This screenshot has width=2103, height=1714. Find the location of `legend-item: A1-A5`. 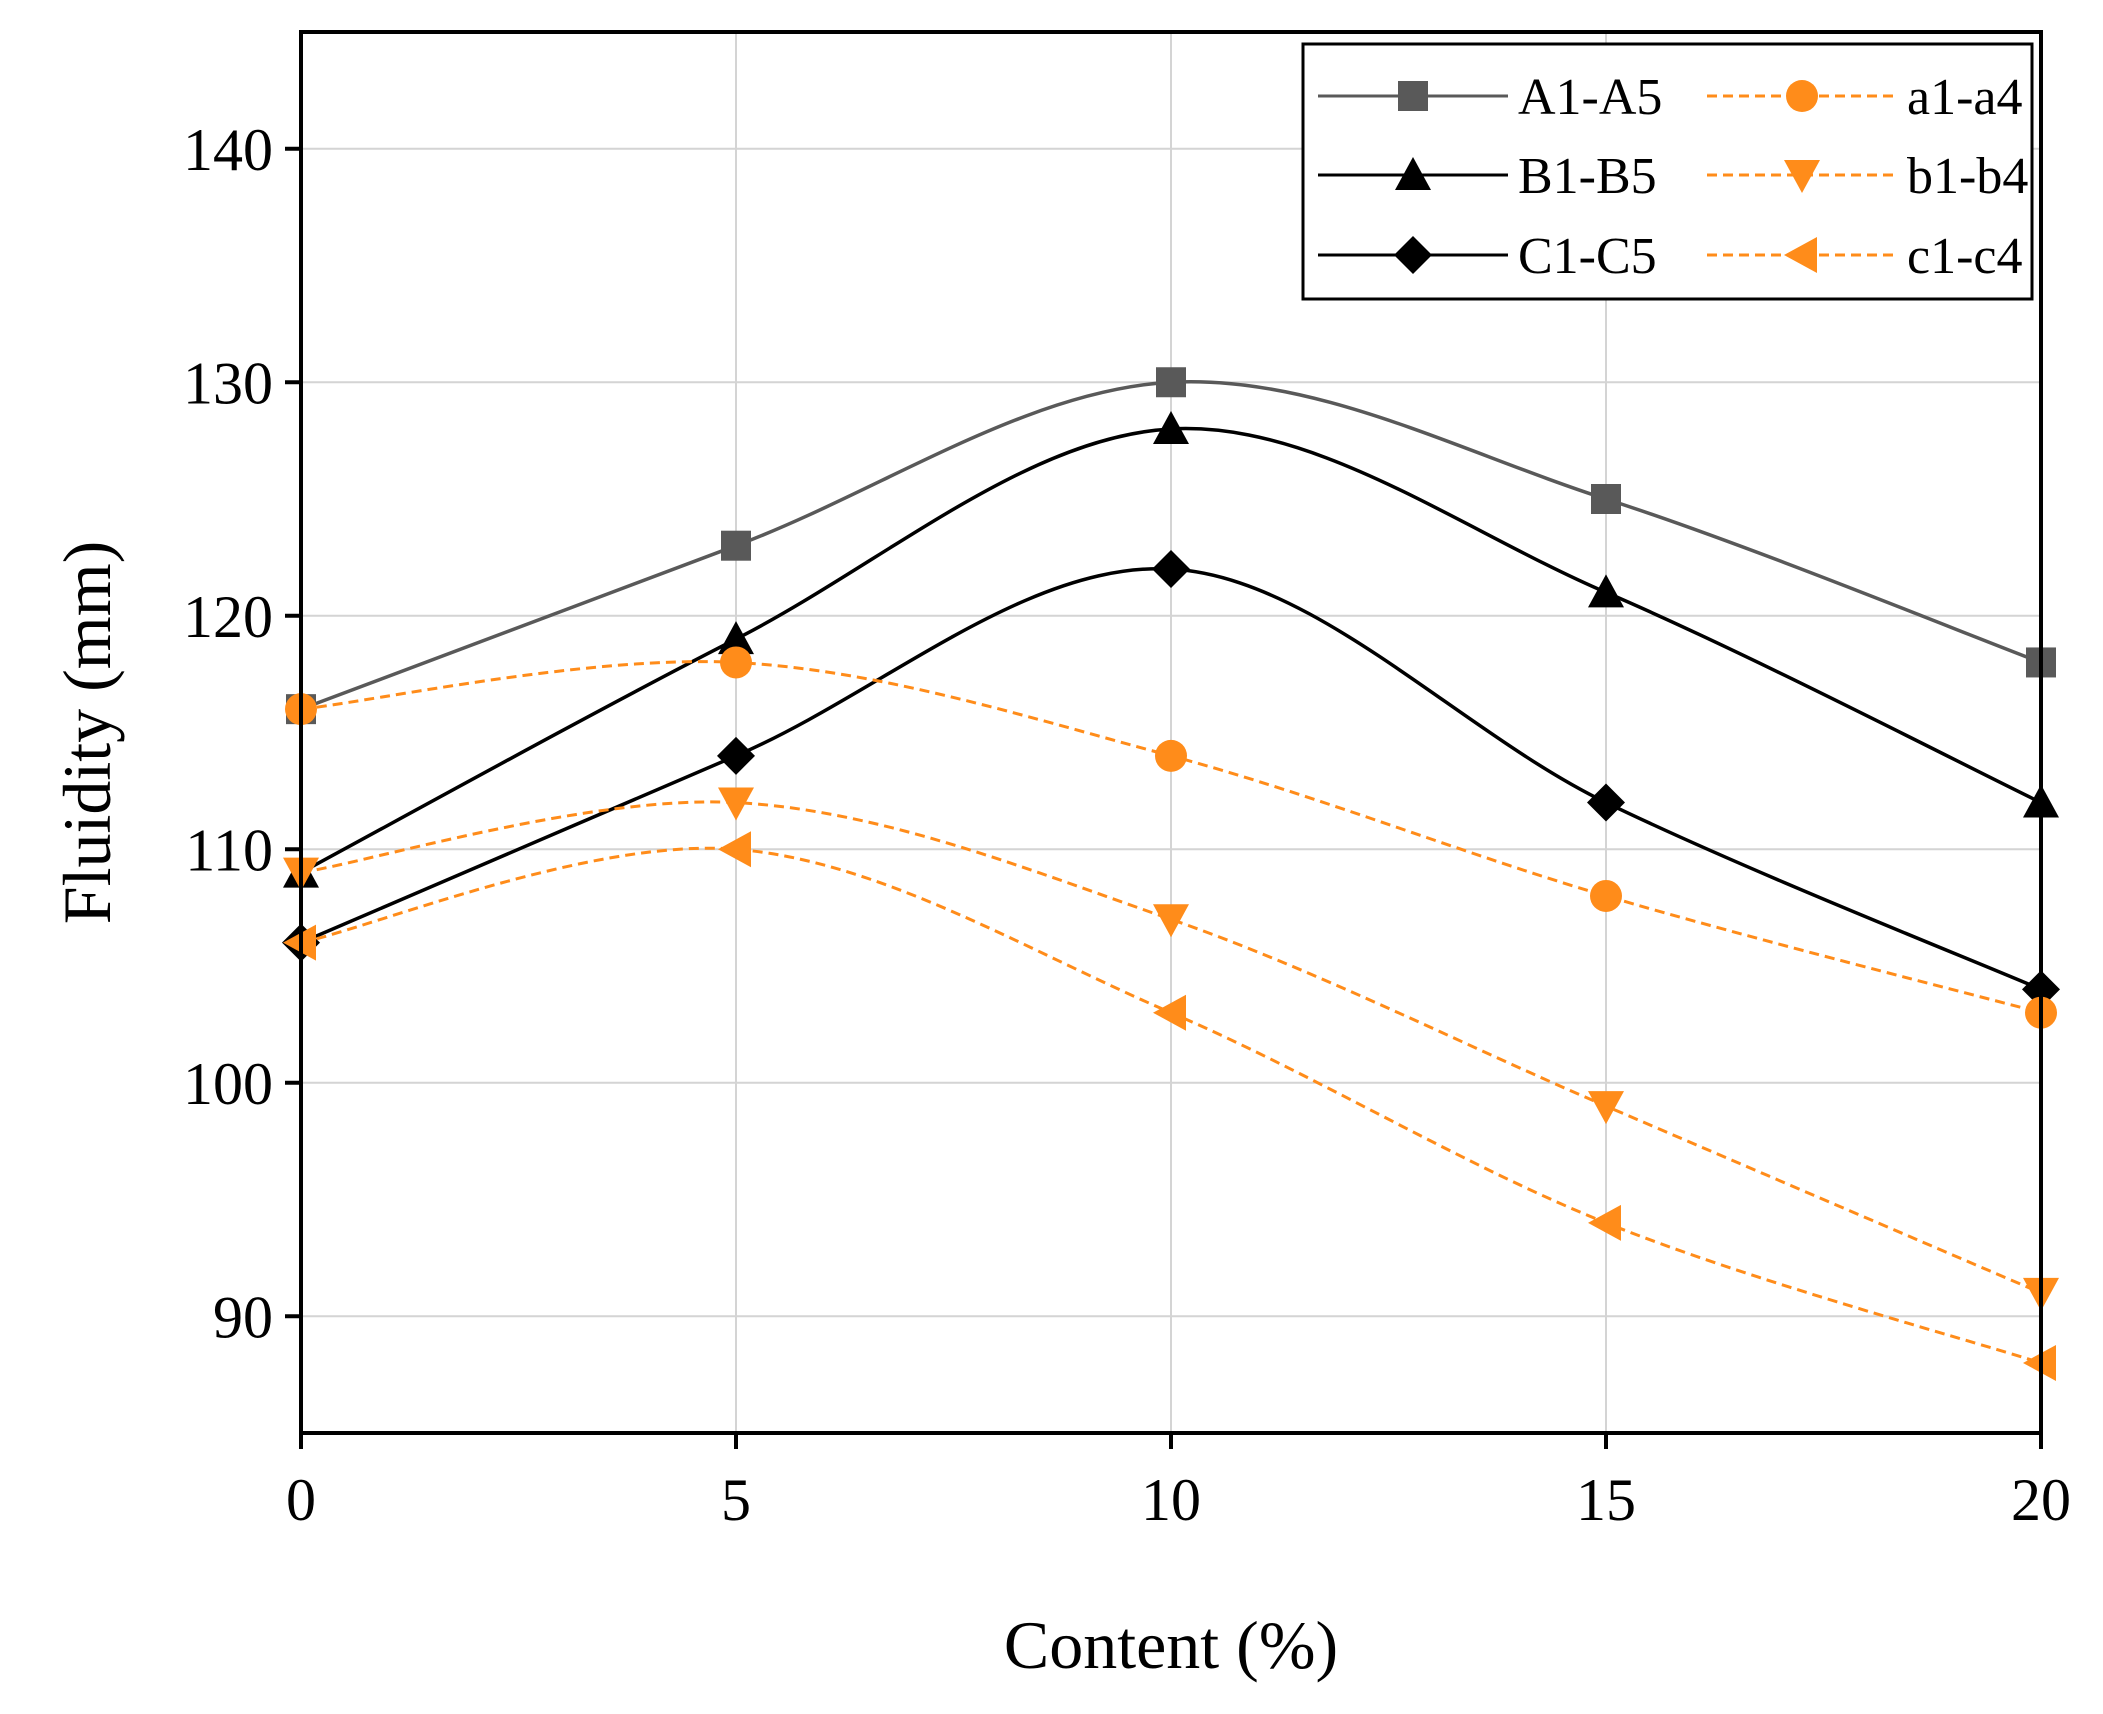

legend-item: A1-A5 is located at coordinates (1490, 97).